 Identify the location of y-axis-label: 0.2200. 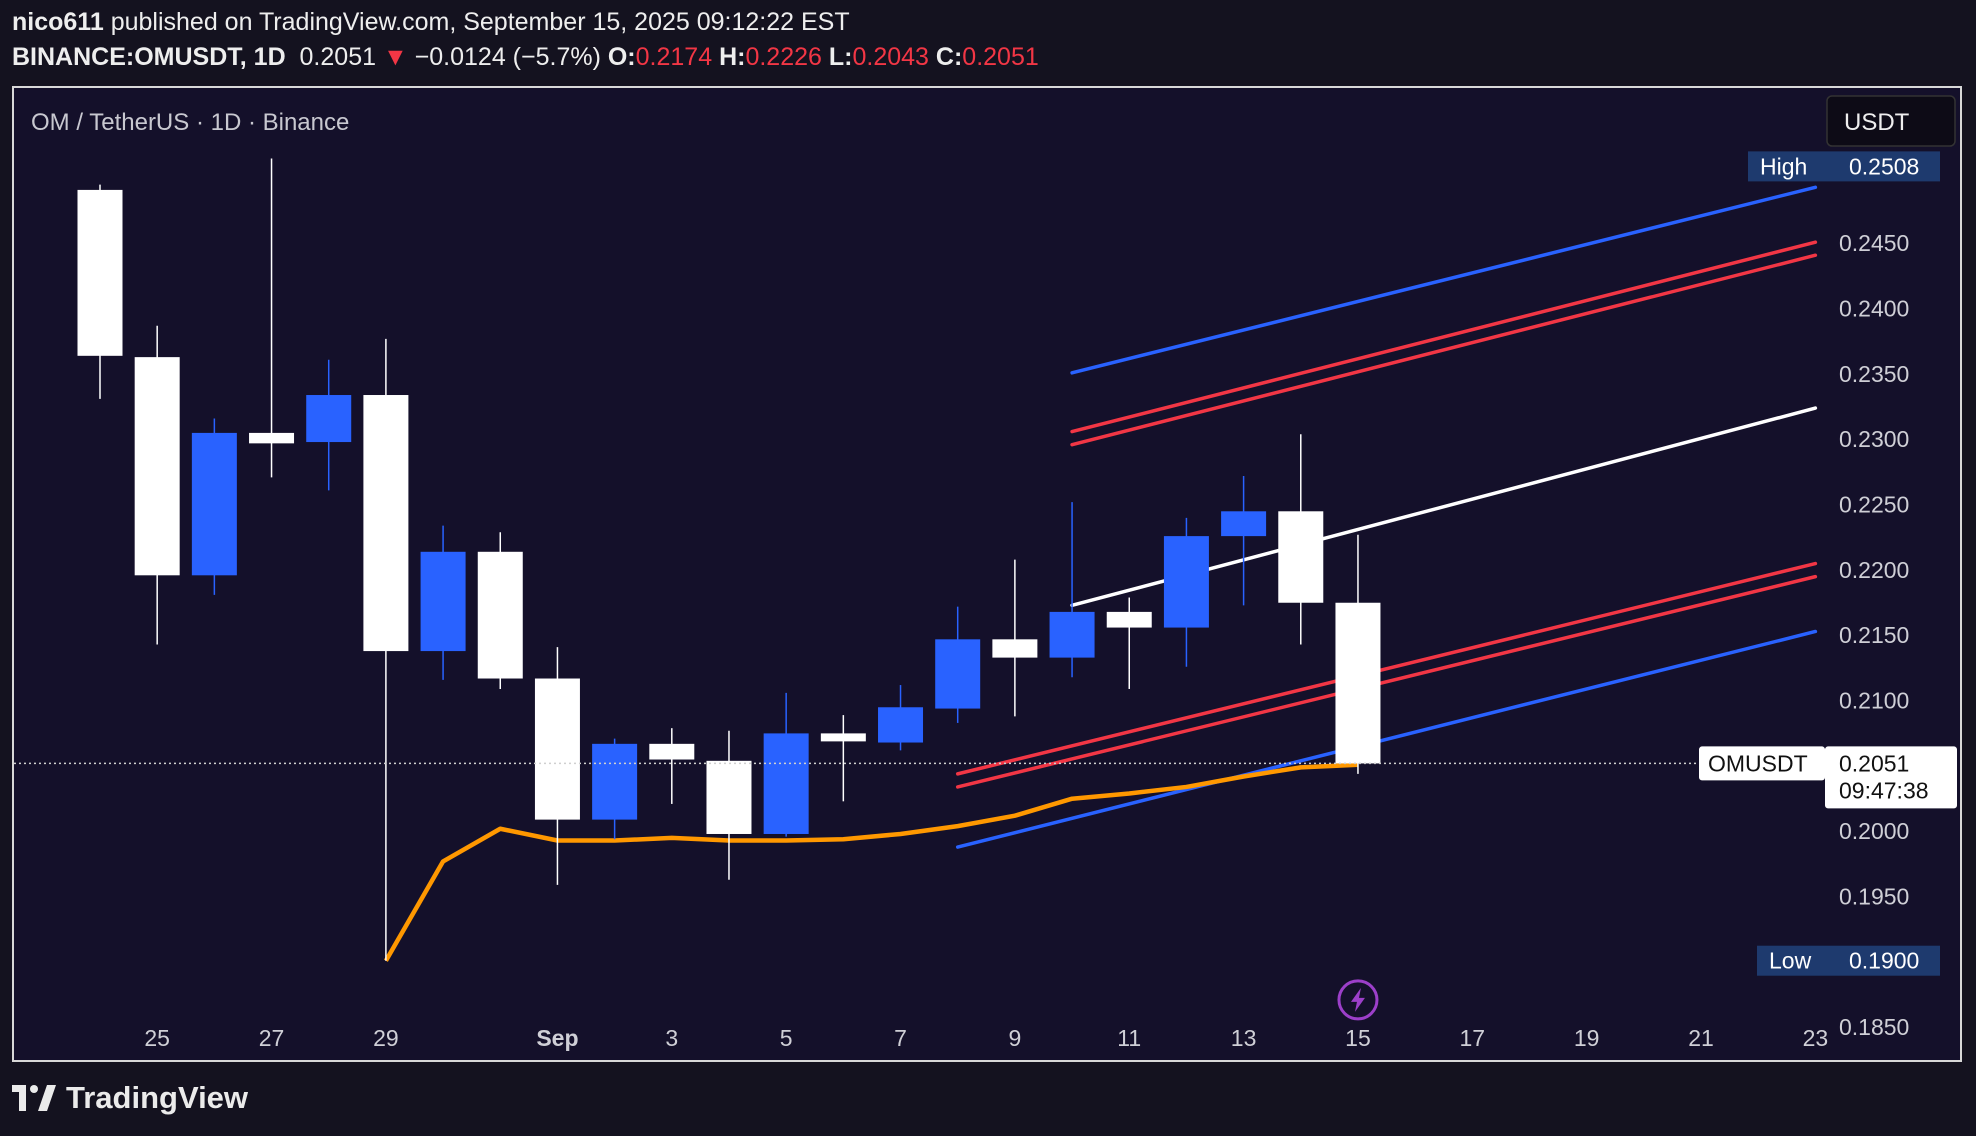
(1874, 570).